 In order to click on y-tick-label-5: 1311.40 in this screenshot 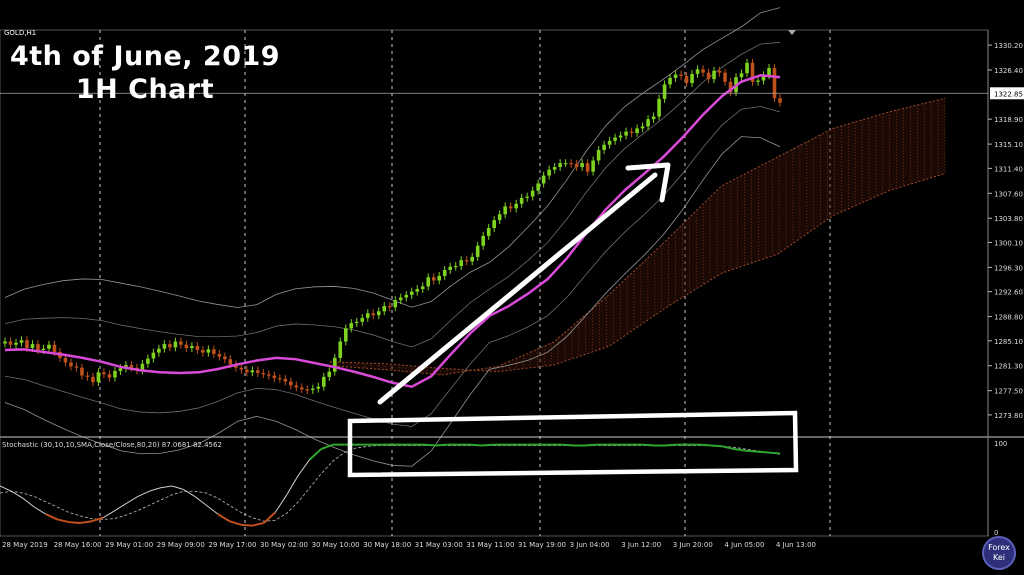, I will do `click(1008, 169)`.